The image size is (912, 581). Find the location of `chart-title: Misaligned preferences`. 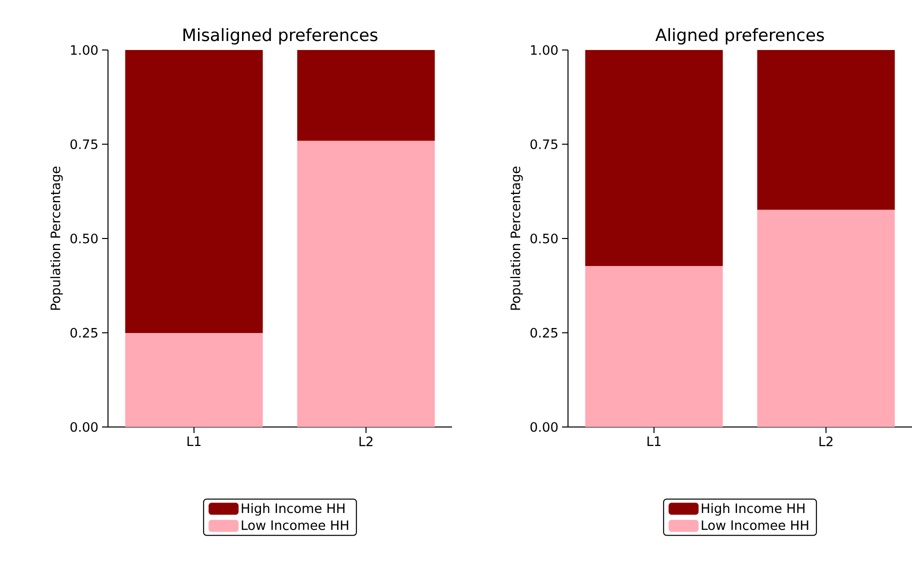

chart-title: Misaligned preferences is located at coordinates (280, 36).